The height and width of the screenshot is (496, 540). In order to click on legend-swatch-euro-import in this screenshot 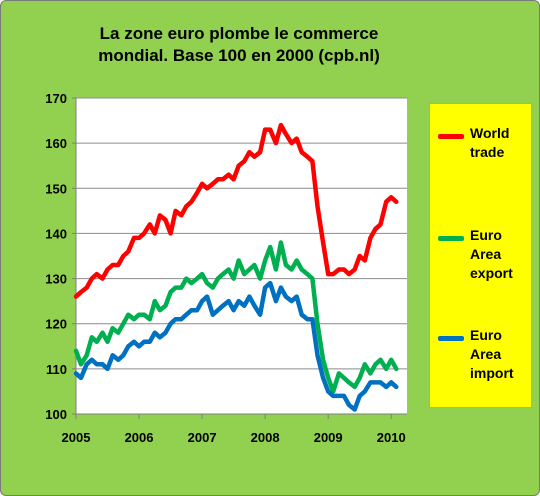, I will do `click(451, 338)`.